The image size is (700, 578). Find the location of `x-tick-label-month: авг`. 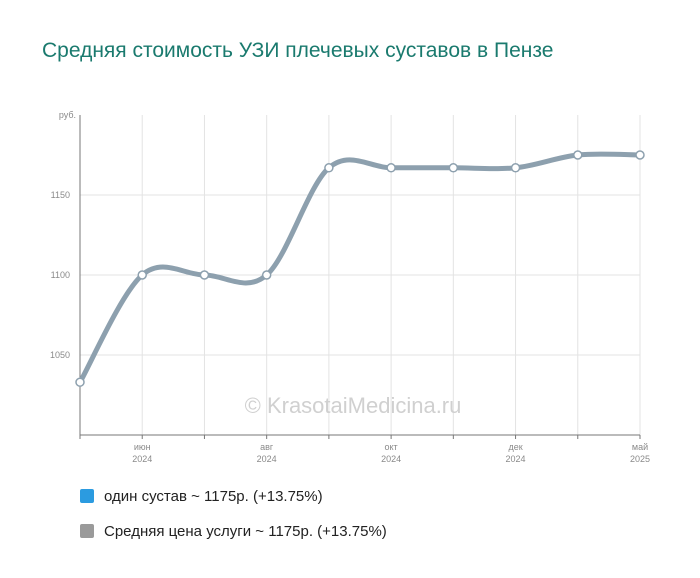

x-tick-label-month: авг is located at coordinates (267, 447).